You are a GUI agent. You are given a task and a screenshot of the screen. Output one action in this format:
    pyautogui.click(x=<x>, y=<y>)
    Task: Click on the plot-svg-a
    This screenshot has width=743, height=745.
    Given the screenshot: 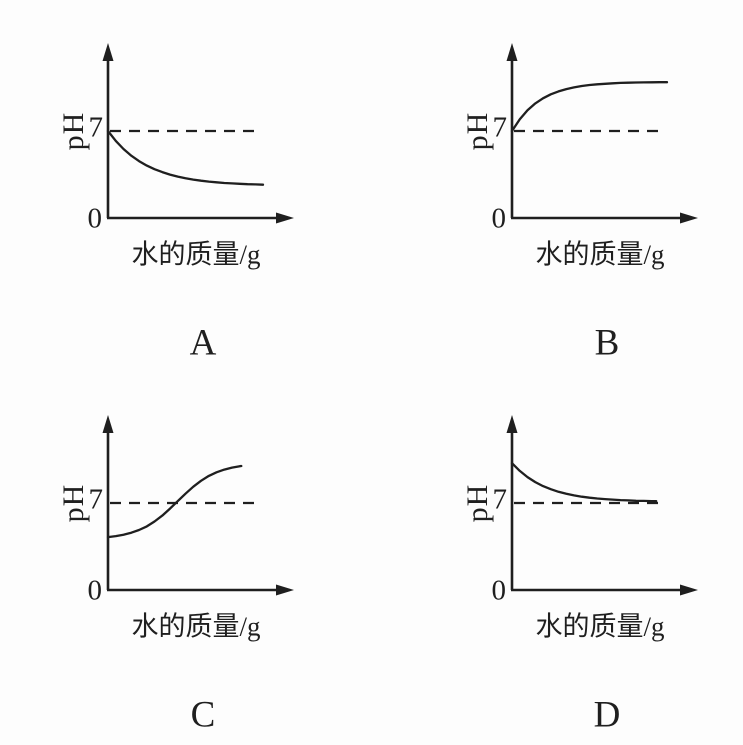 What is the action you would take?
    pyautogui.click(x=198, y=133)
    